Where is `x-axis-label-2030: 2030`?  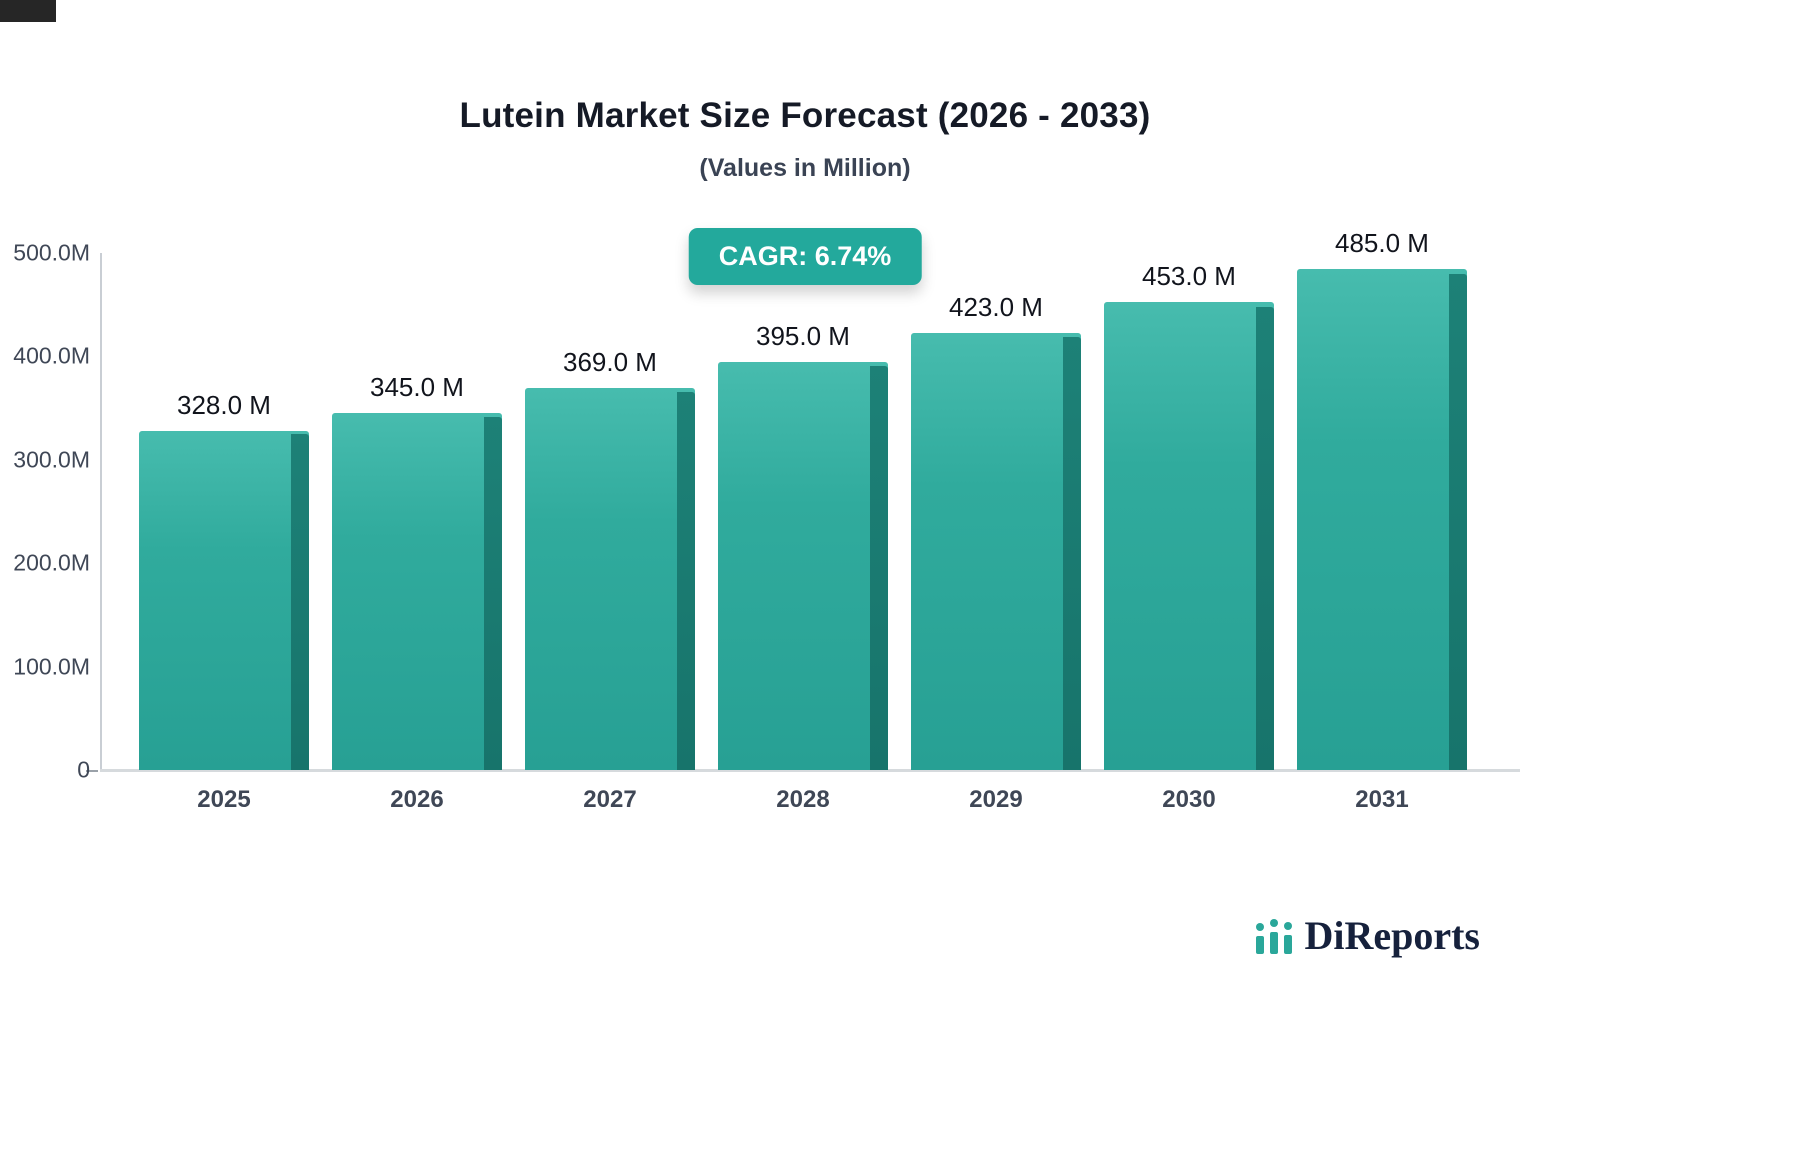
x-axis-label-2030: 2030 is located at coordinates (1189, 799).